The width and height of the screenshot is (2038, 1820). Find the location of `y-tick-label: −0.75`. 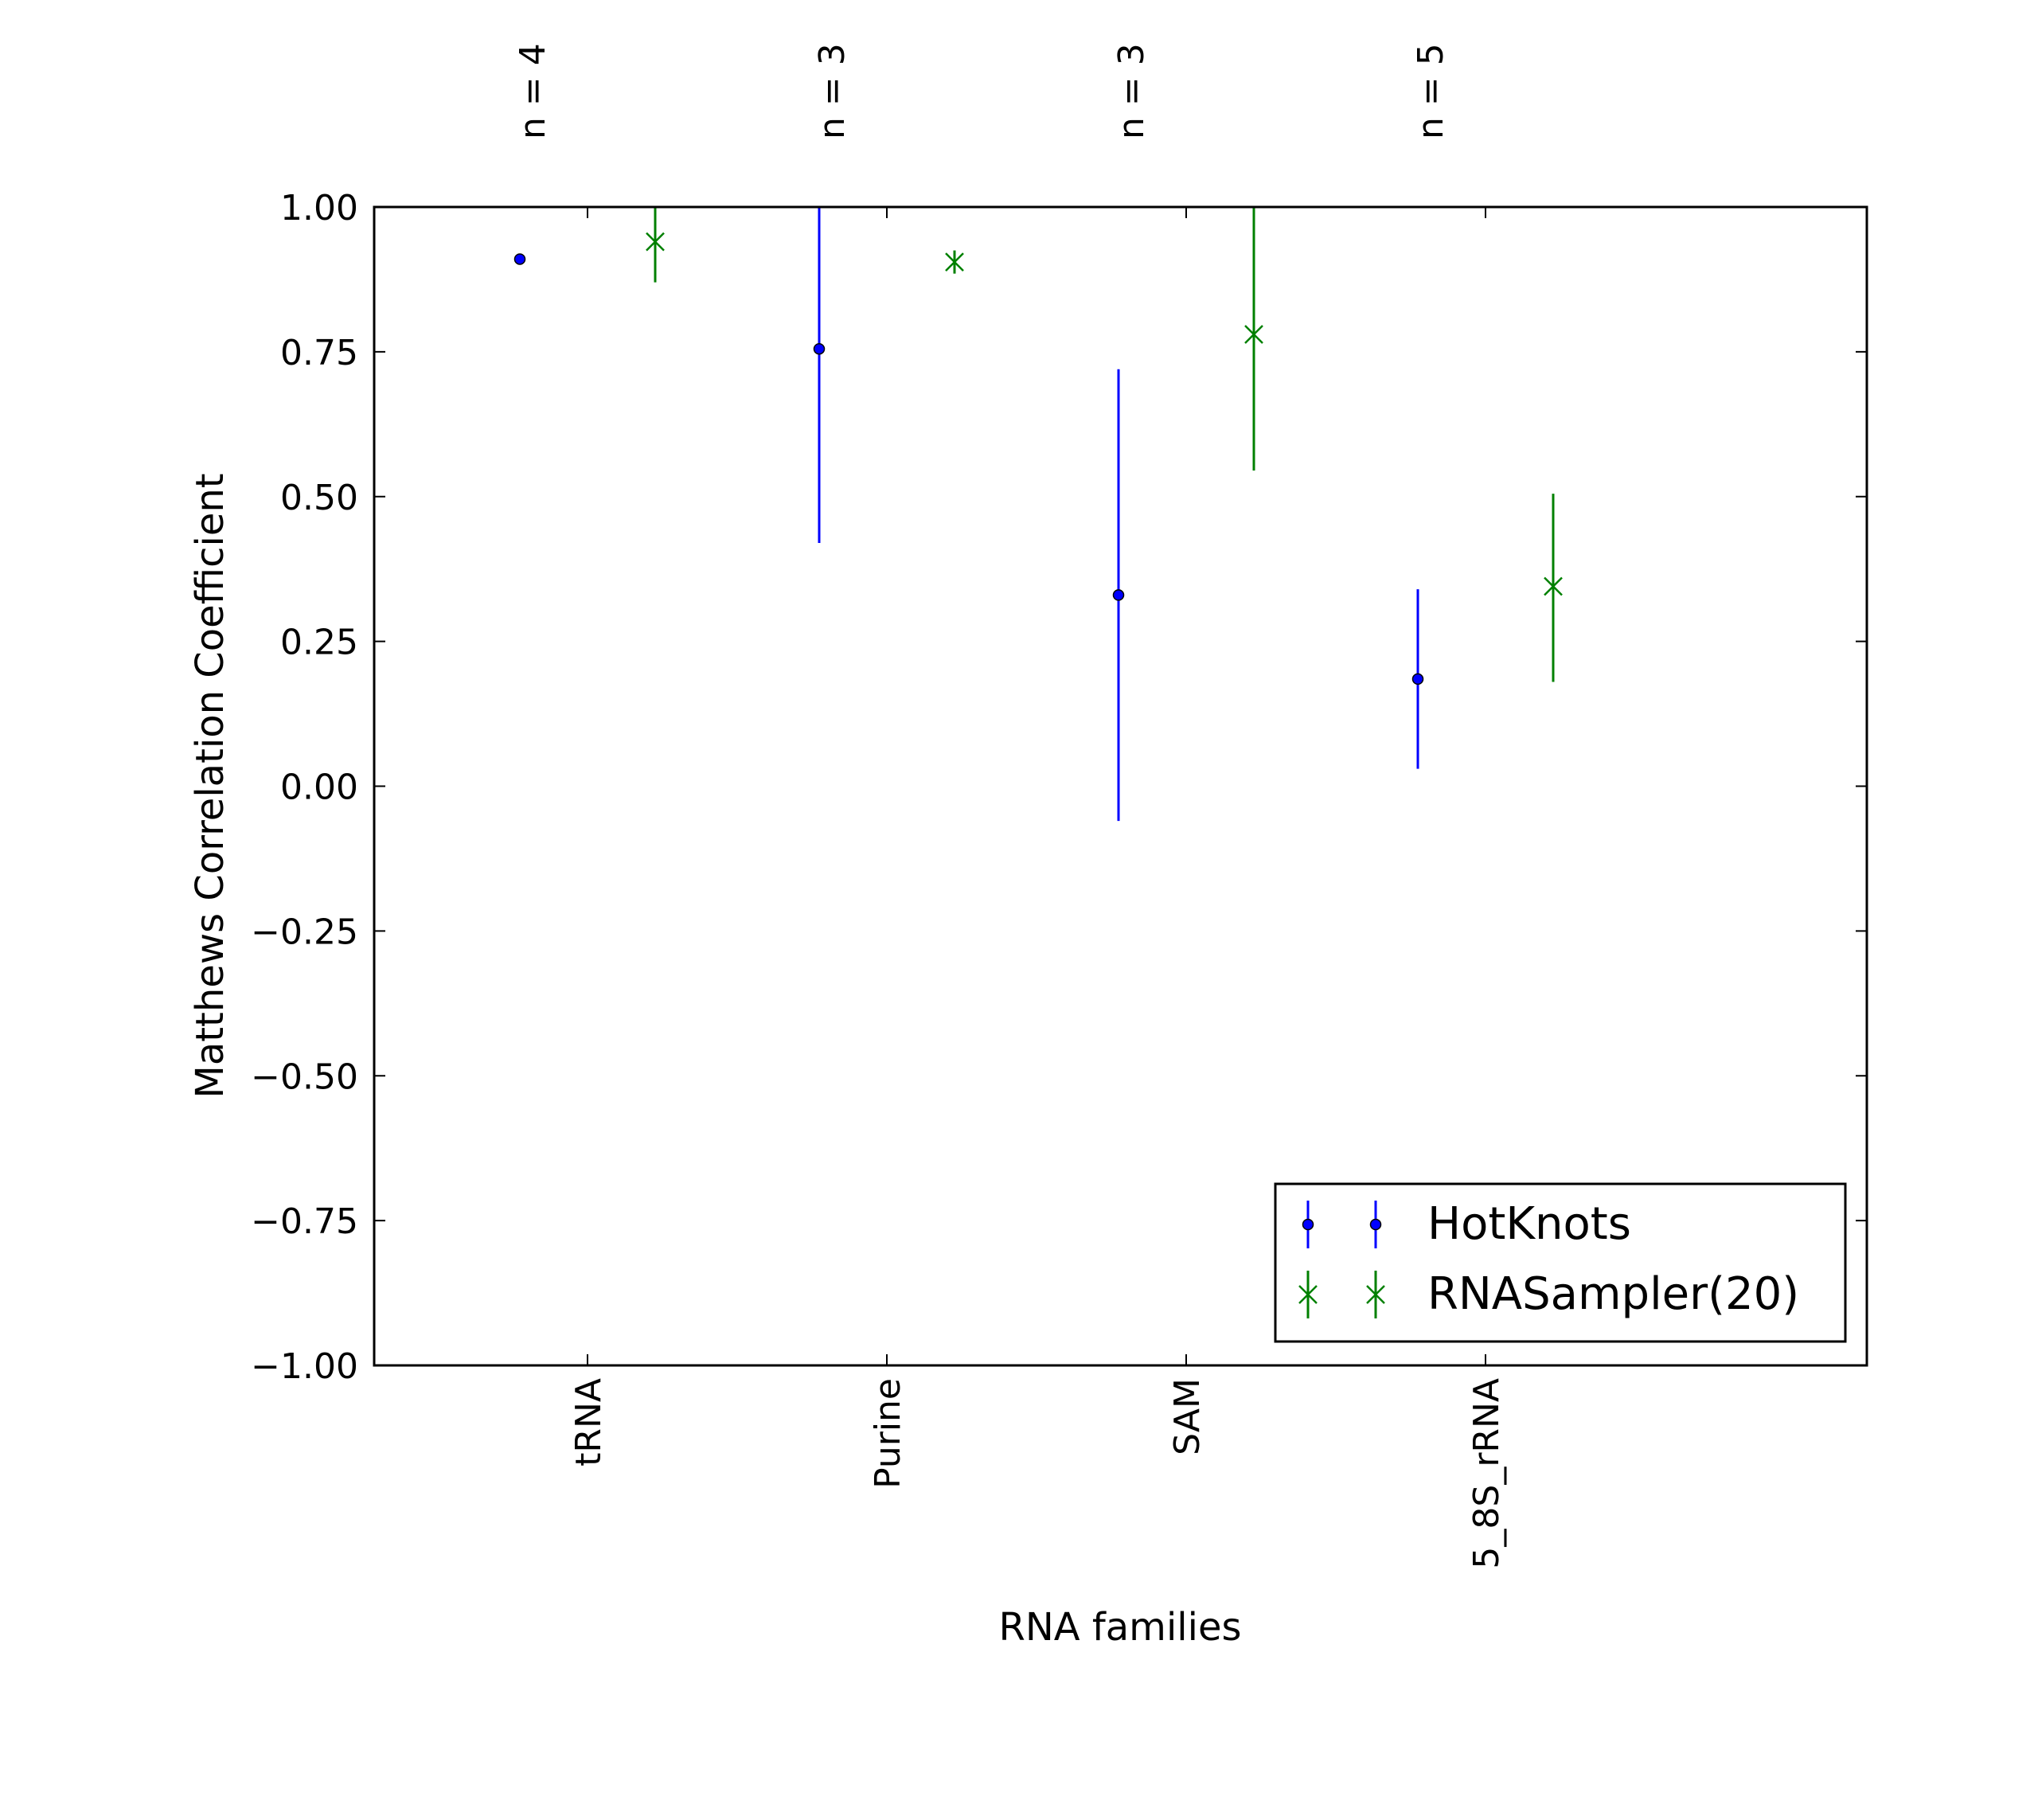

y-tick-label: −0.75 is located at coordinates (305, 1221).